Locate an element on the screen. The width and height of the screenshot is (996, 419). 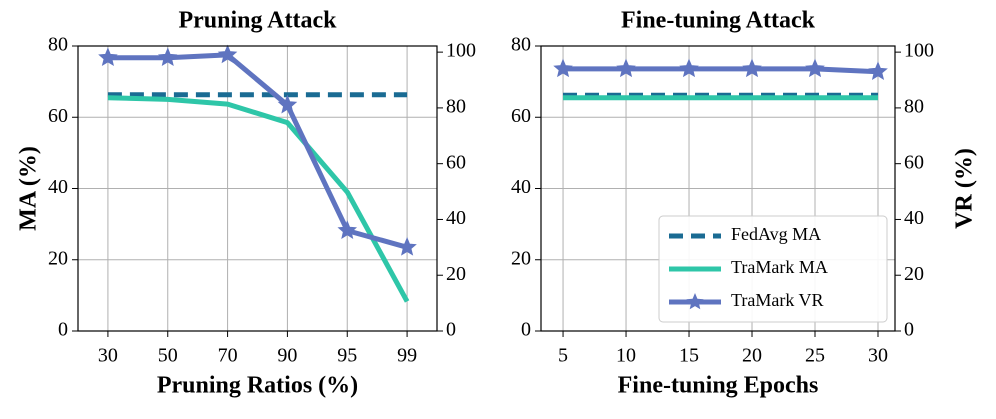
x-tick-label: 20 is located at coordinates (752, 356).